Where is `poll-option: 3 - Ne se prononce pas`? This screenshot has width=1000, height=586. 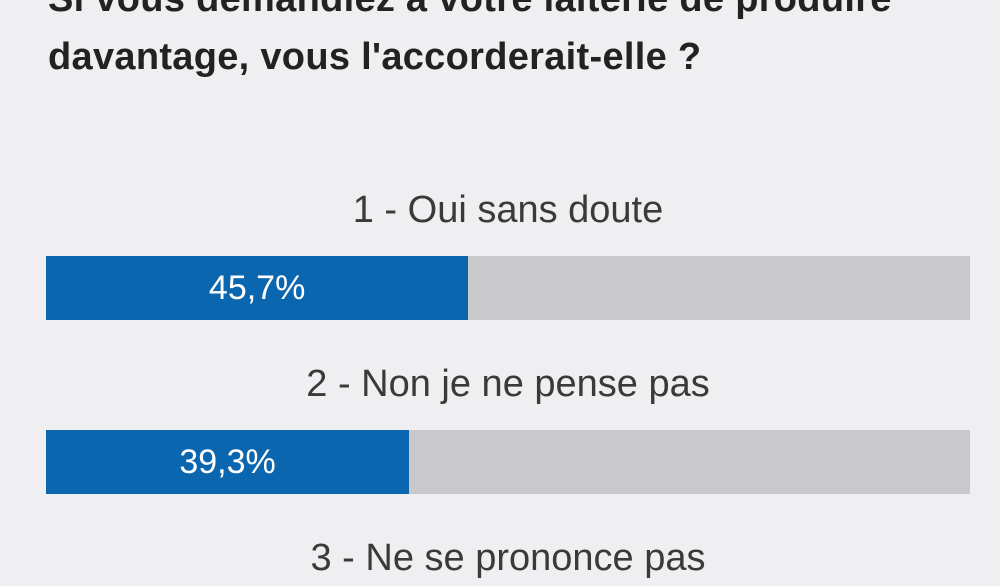 poll-option: 3 - Ne se prononce pas is located at coordinates (508, 561).